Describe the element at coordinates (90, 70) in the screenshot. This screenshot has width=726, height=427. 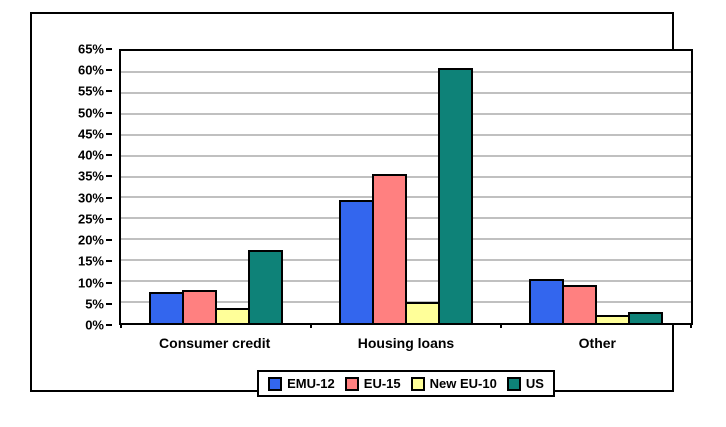
I see `y-axis-tick-label: 60%` at that location.